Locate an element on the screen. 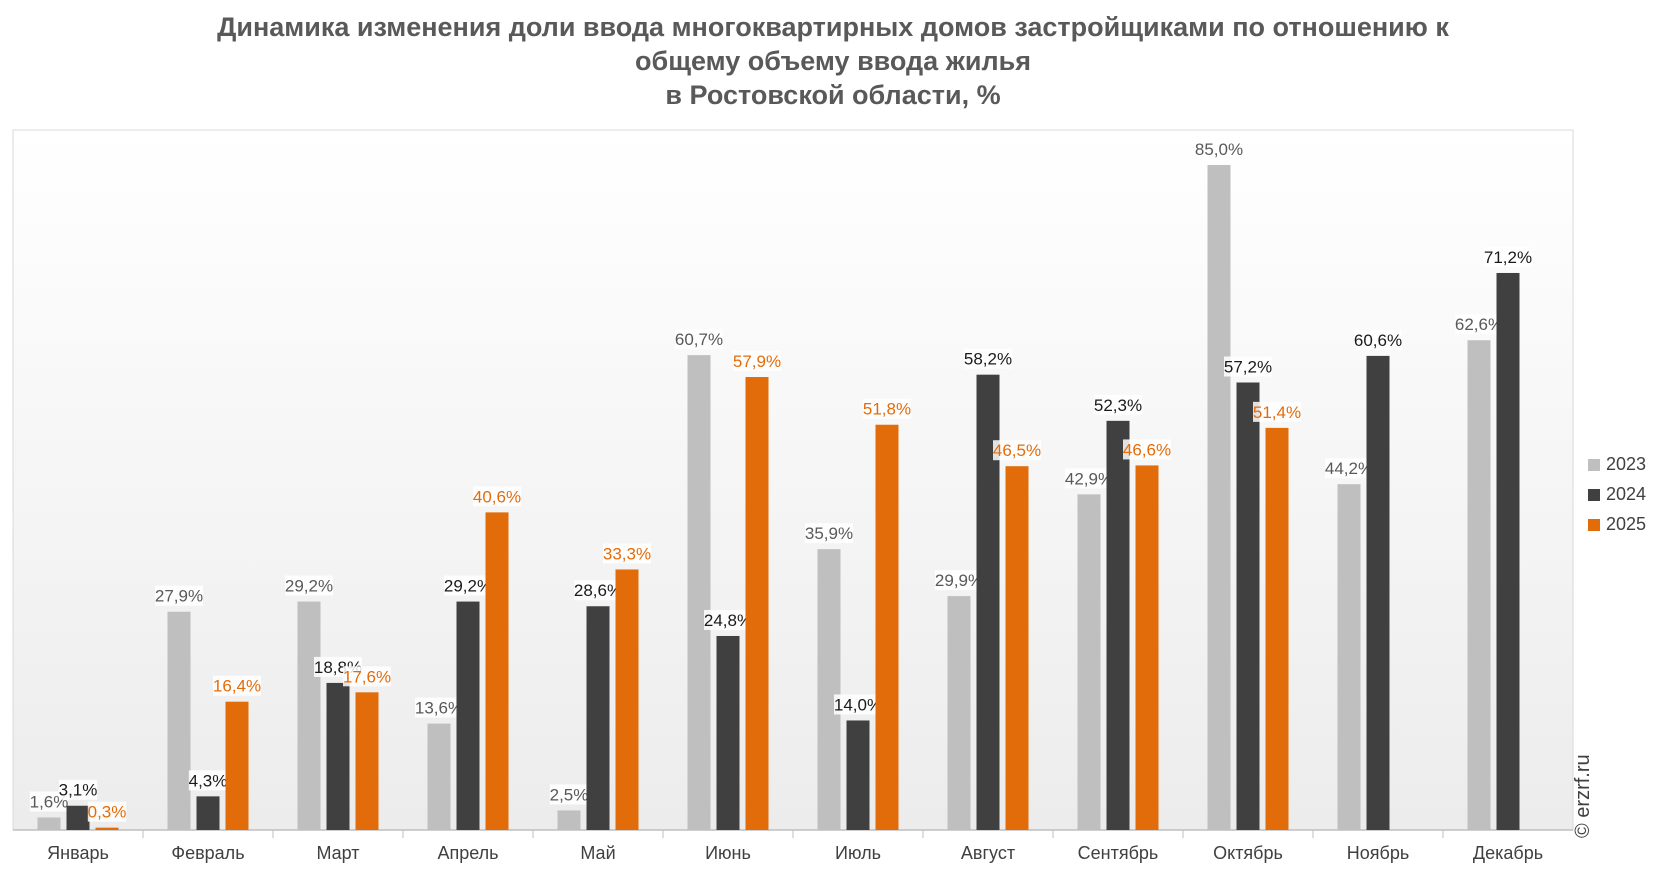  x-tick-label: Октябрь is located at coordinates (1248, 853).